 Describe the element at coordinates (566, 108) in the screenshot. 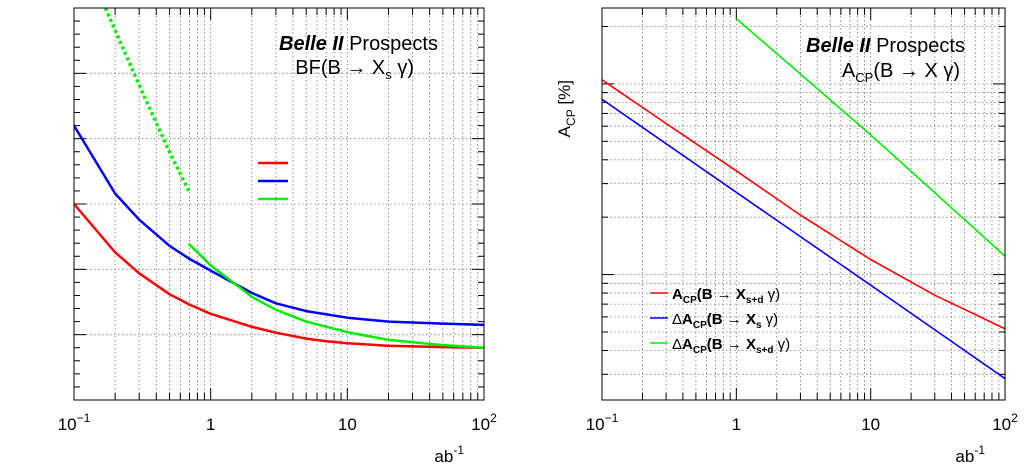

I see `y-axis-label: ACP [%]` at that location.